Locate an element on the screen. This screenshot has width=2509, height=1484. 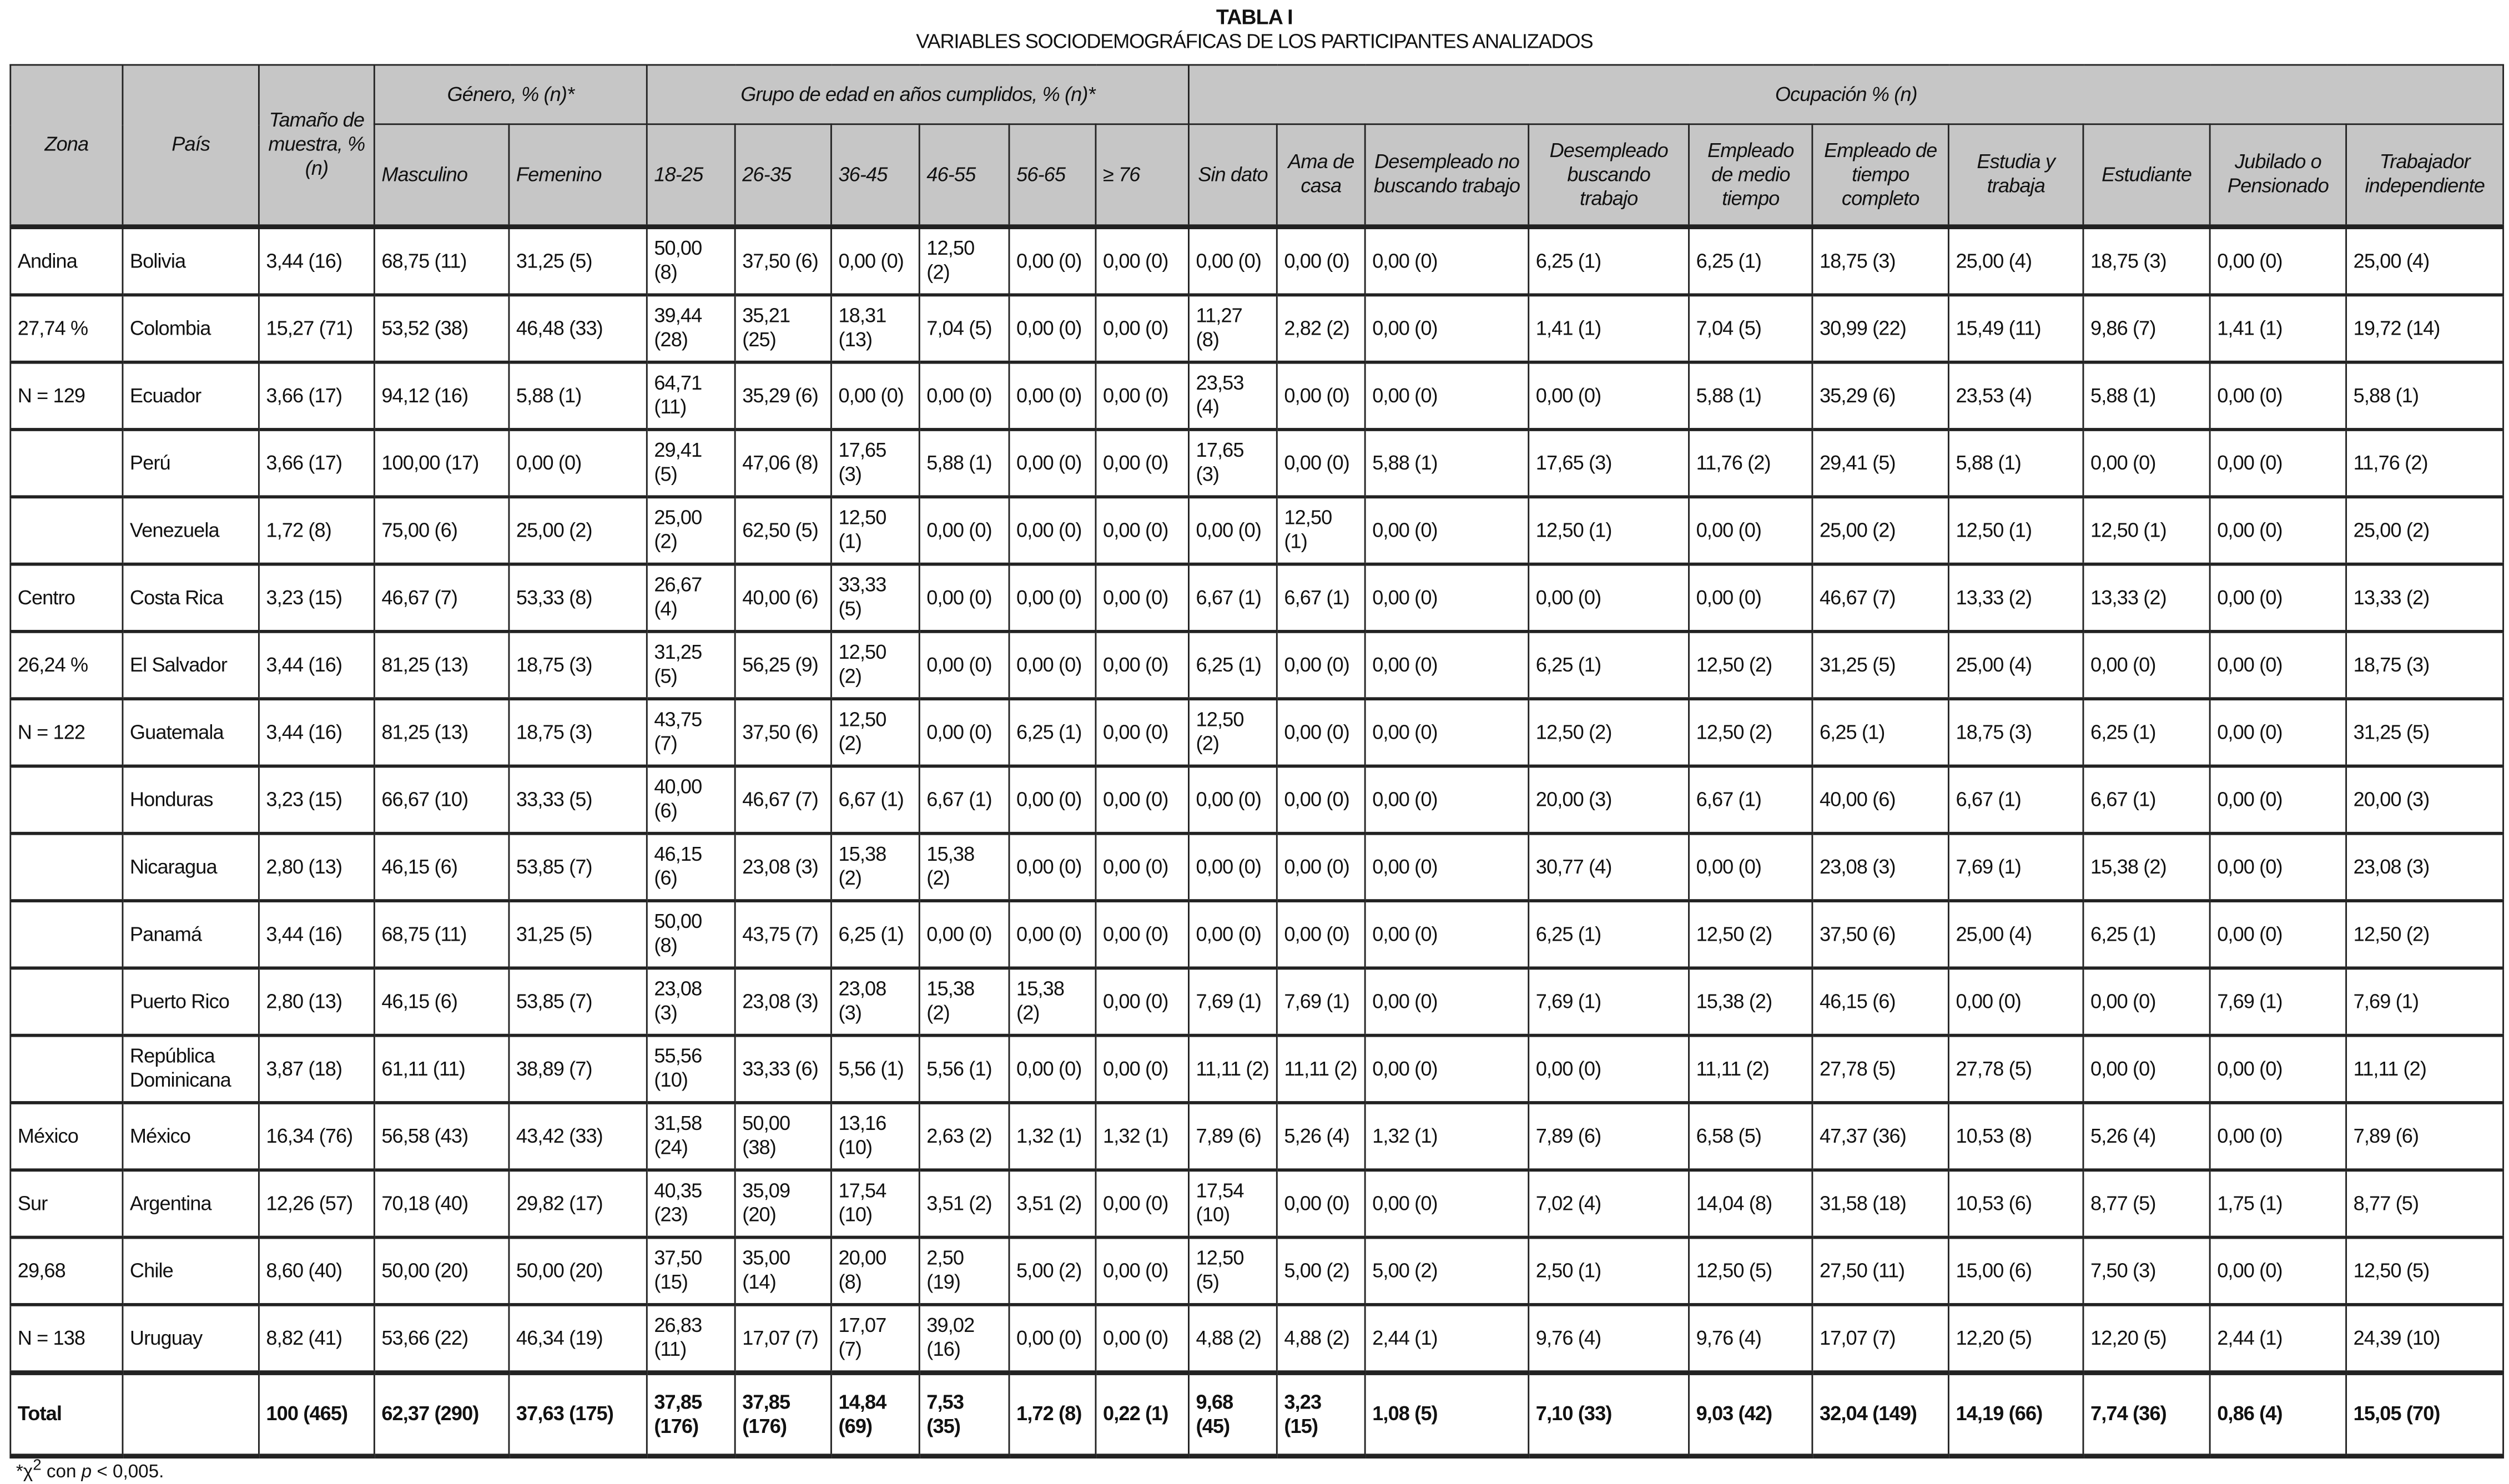
table-cell: 50,00 (38) is located at coordinates (783, 1136).